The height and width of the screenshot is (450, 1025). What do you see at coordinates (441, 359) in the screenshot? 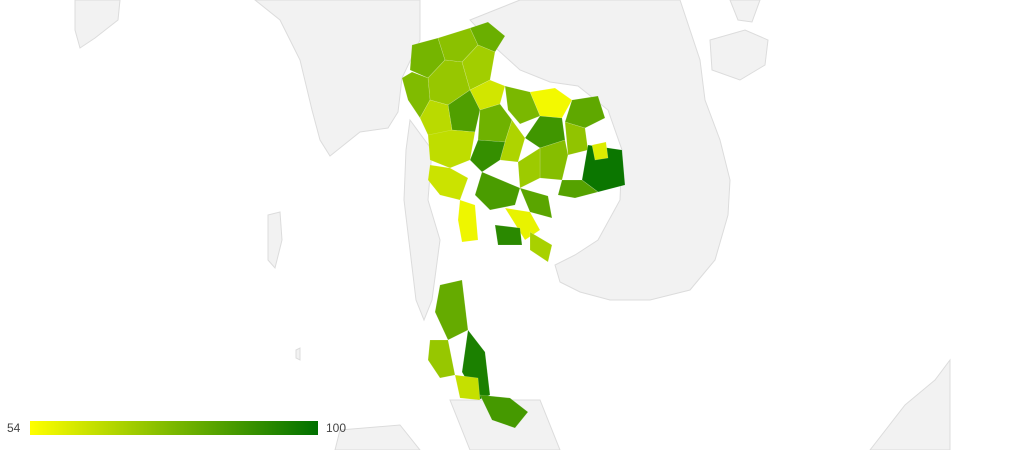
I see `province-p33` at bounding box center [441, 359].